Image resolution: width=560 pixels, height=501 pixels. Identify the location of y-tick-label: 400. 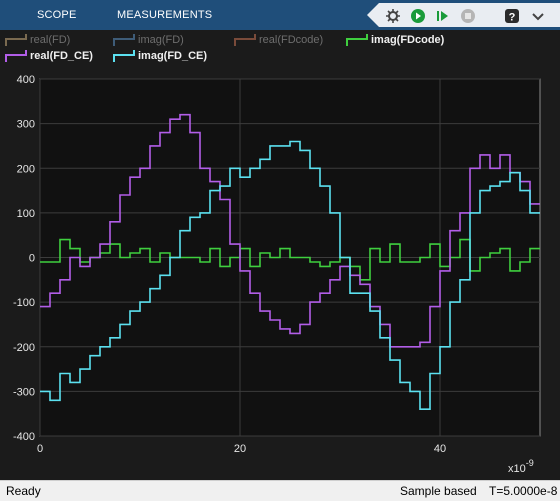
(26, 80).